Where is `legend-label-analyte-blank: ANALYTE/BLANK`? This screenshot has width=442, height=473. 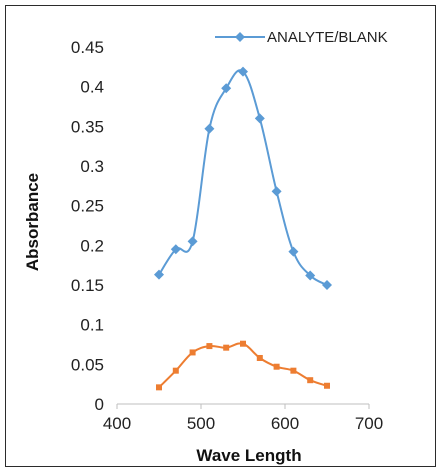
legend-label-analyte-blank: ANALYTE/BLANK is located at coordinates (327, 37).